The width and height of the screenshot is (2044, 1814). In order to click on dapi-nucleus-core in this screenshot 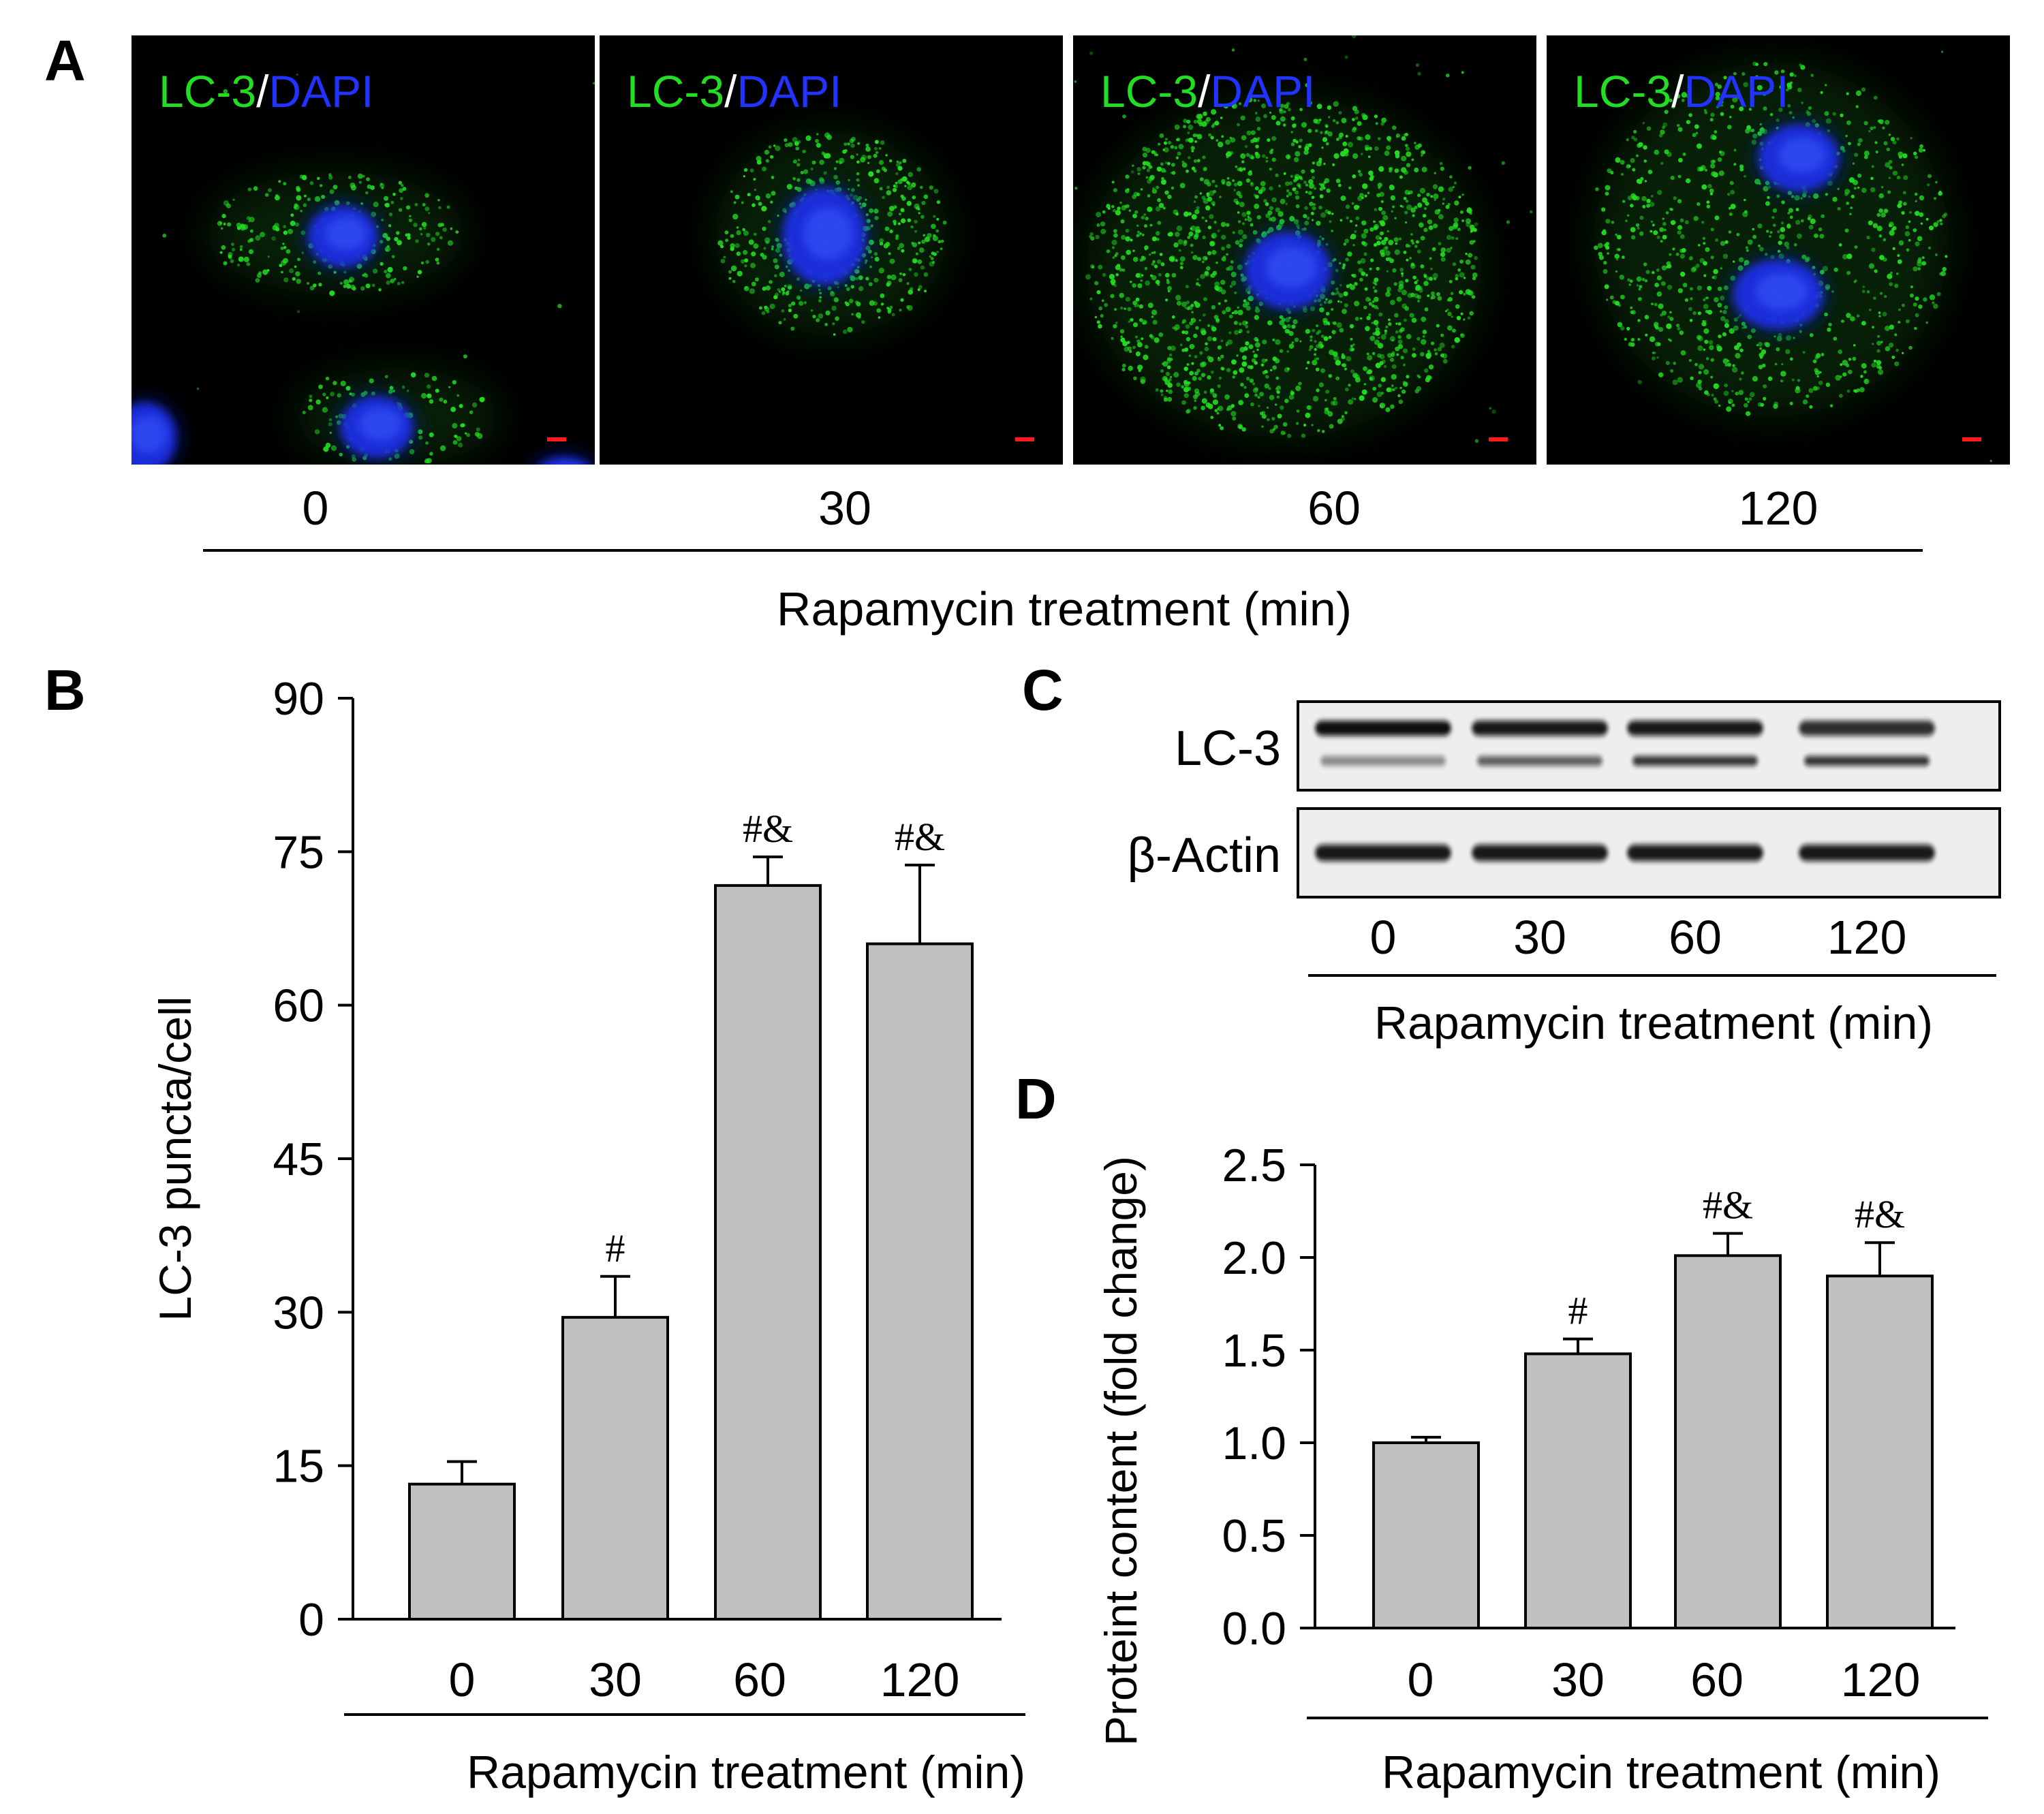, I will do `click(1291, 268)`.